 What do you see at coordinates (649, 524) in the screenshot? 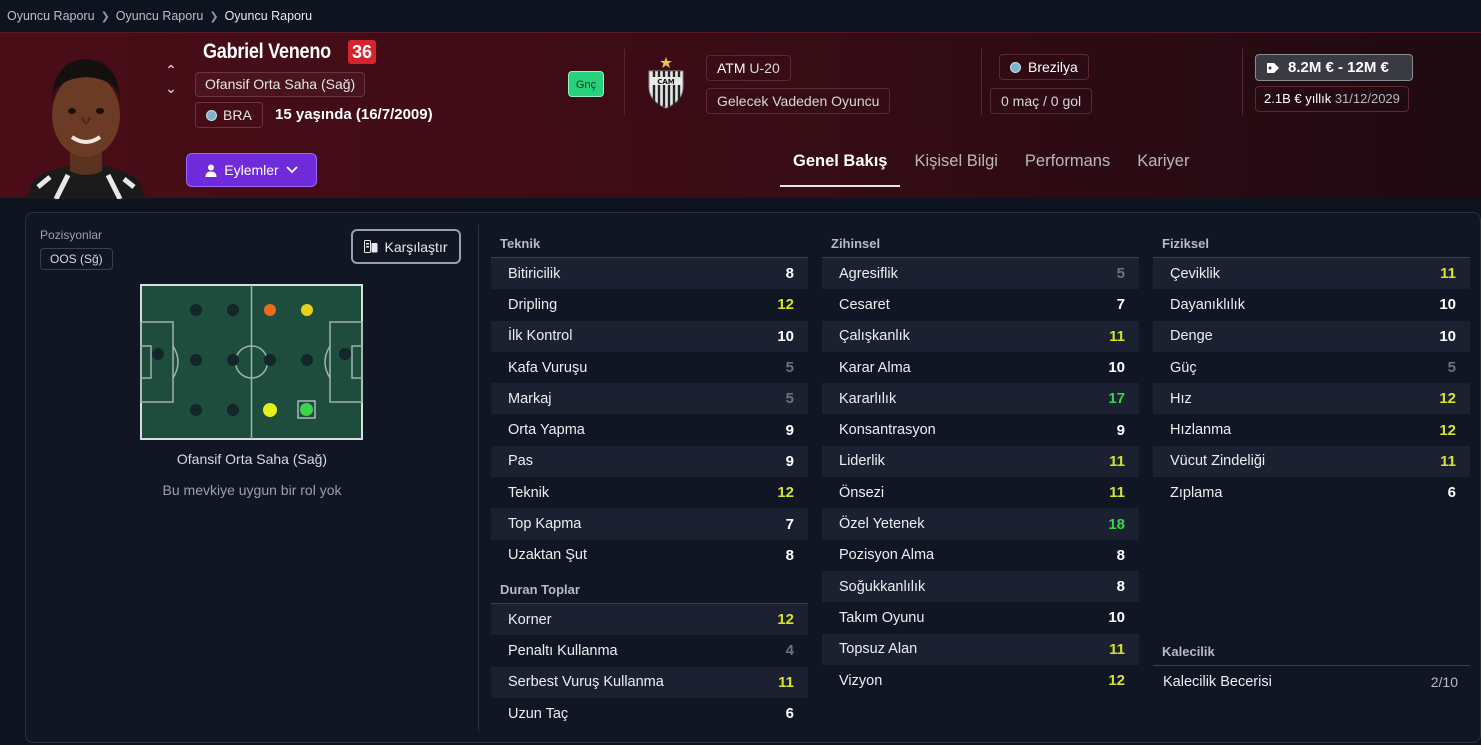
I see `attribute-row: Top Kapma 7` at bounding box center [649, 524].